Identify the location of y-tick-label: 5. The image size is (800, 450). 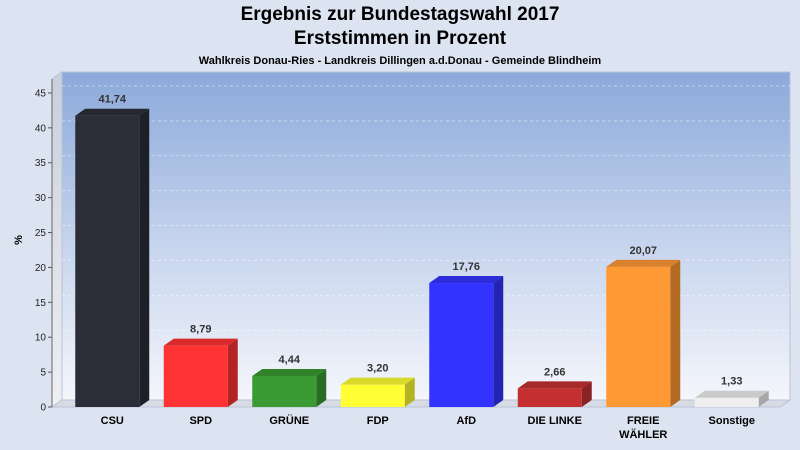
(43, 373).